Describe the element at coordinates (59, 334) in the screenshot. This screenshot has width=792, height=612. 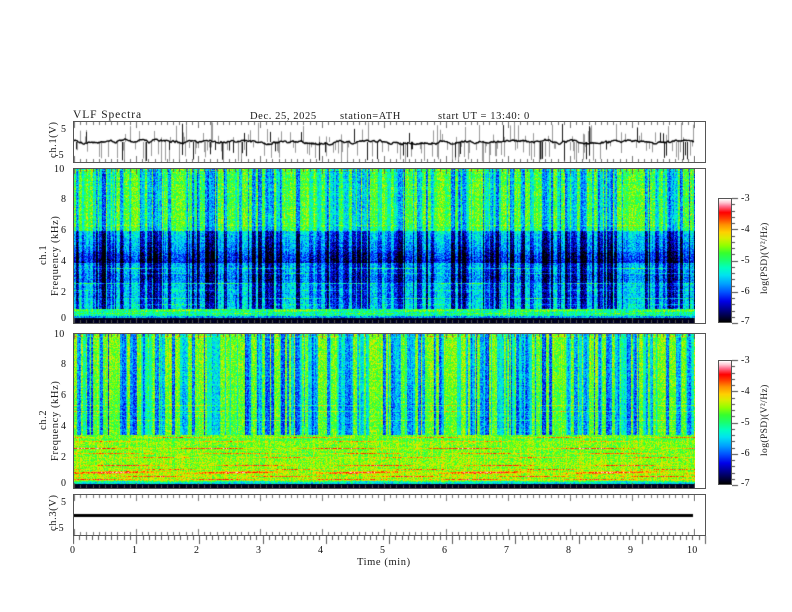
I see `ch2-spec-ytick-10: 10` at that location.